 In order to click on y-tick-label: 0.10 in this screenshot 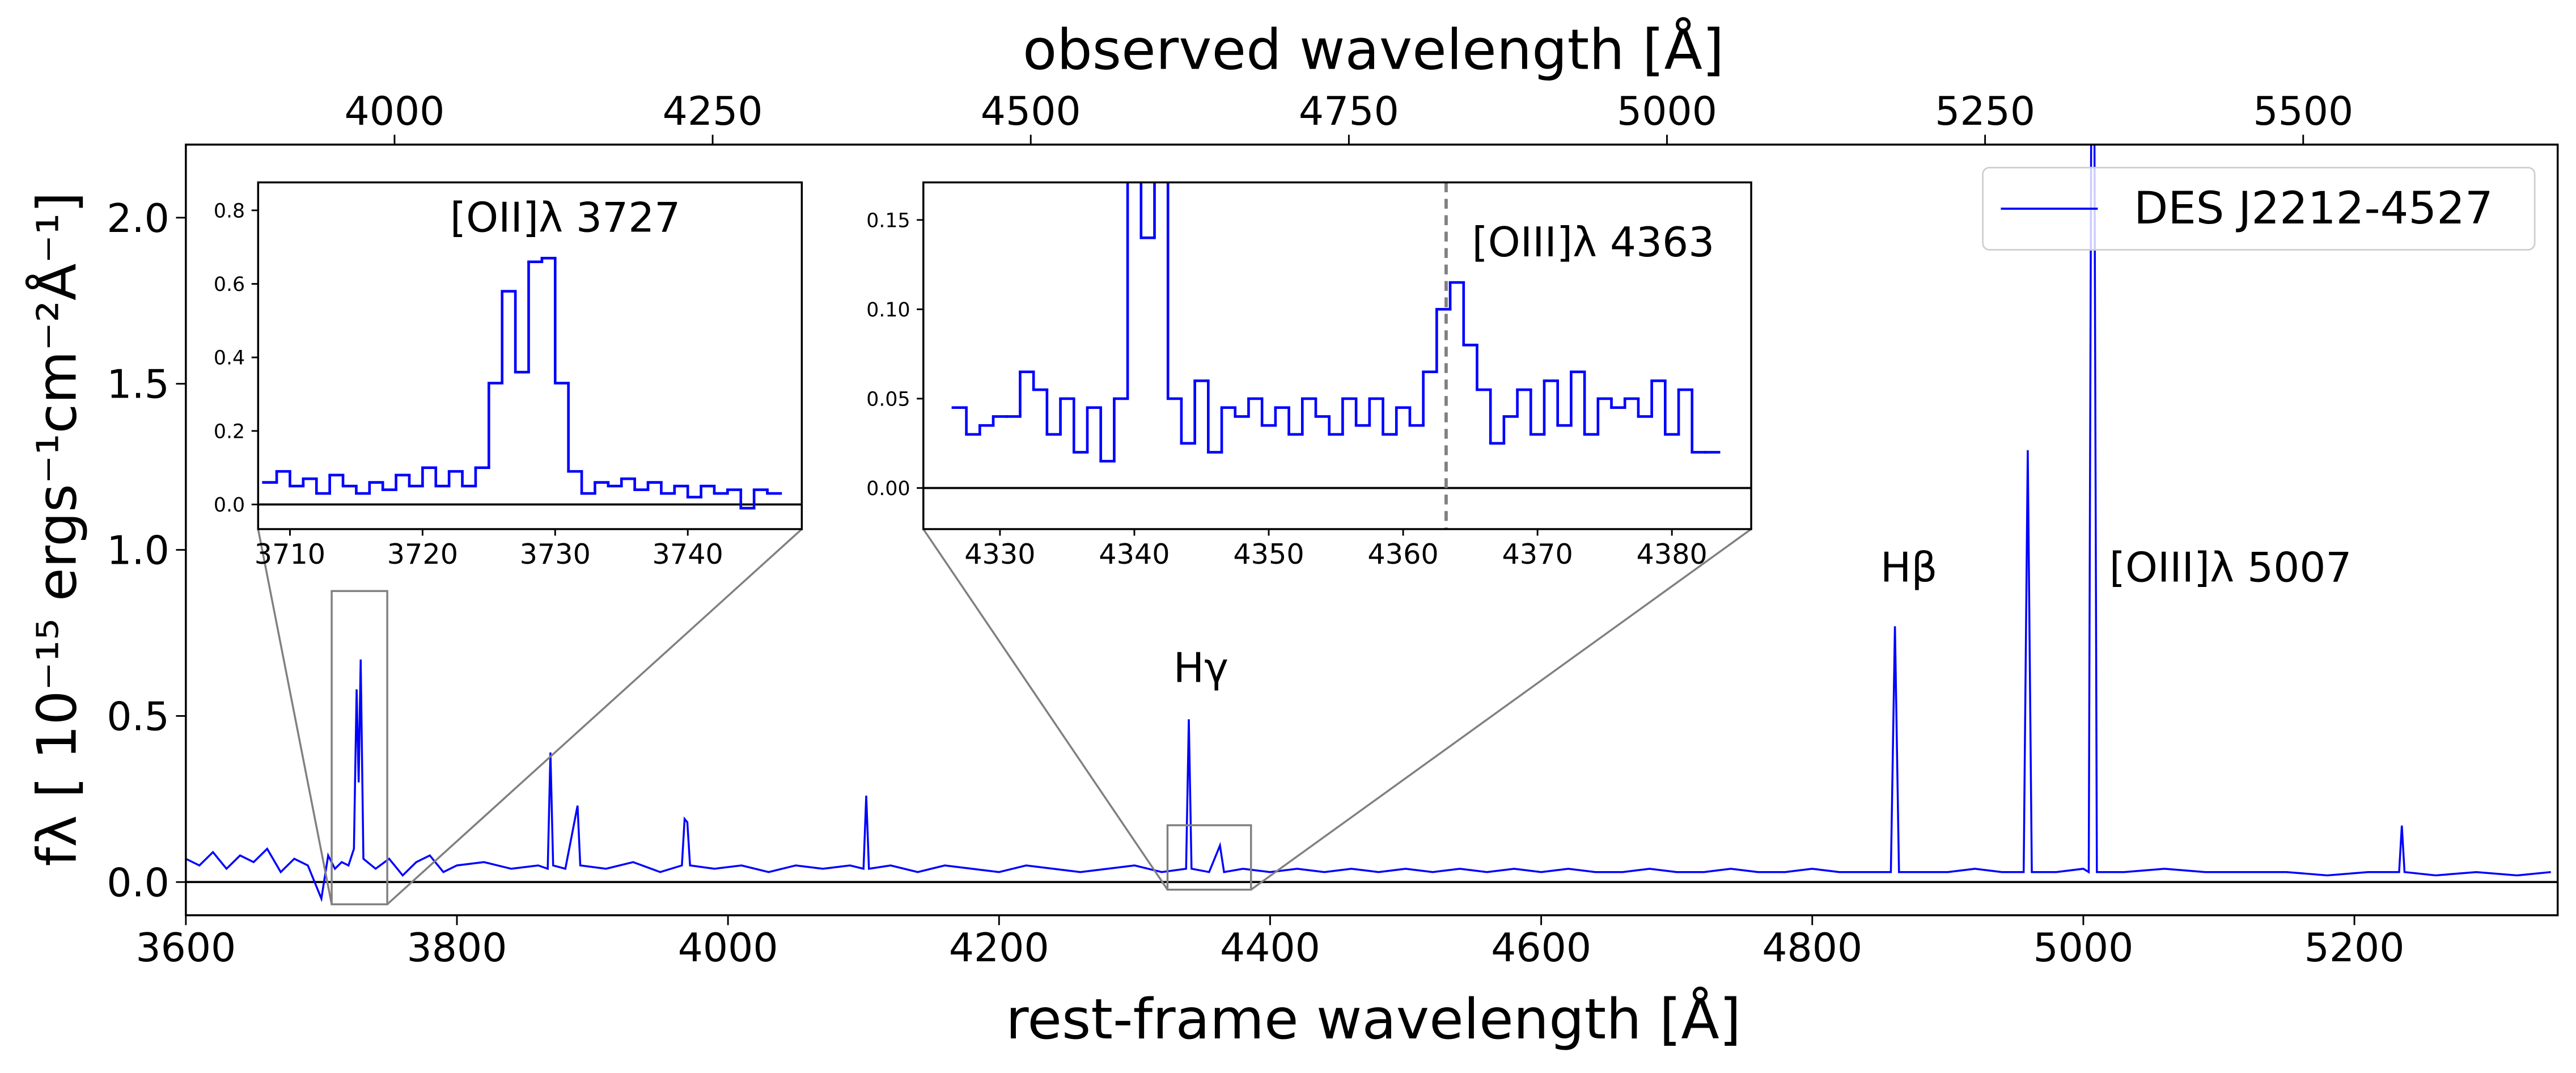, I will do `click(888, 311)`.